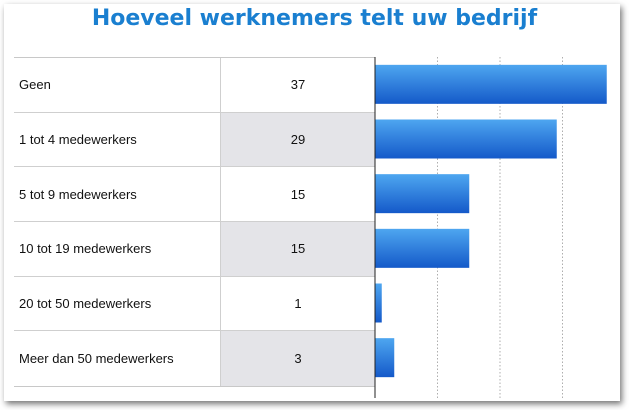 This screenshot has width=629, height=410. Describe the element at coordinates (117, 85) in the screenshot. I see `category-label: Geen` at that location.